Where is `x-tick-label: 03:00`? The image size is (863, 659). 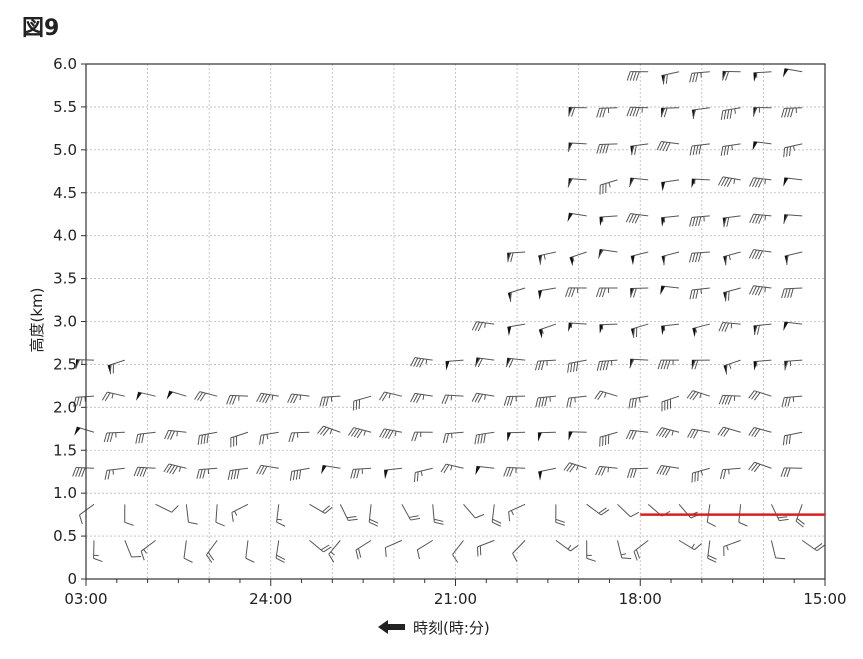
x-tick-label: 03:00 is located at coordinates (85, 599).